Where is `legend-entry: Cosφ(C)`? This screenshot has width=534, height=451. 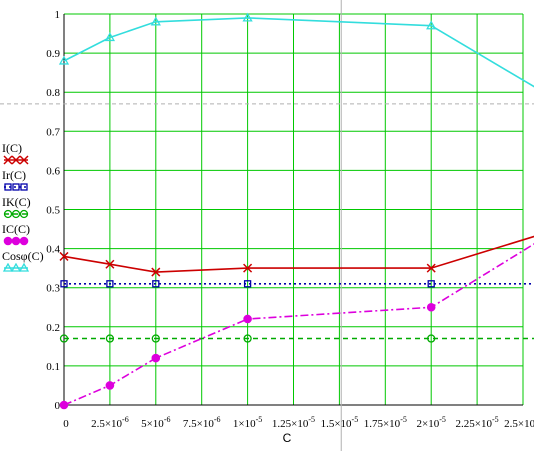 legend-entry: Cosφ(C) is located at coordinates (32, 263).